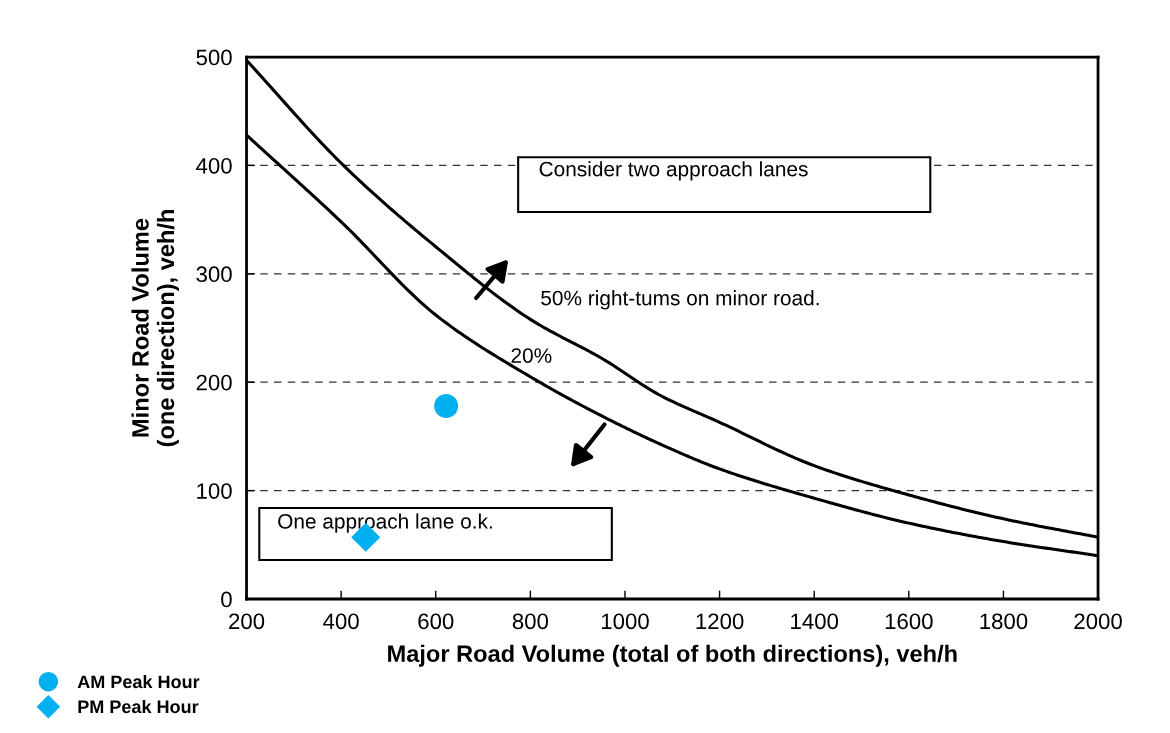  What do you see at coordinates (673, 171) in the screenshot?
I see `annotation: Consider two approach lanes` at bounding box center [673, 171].